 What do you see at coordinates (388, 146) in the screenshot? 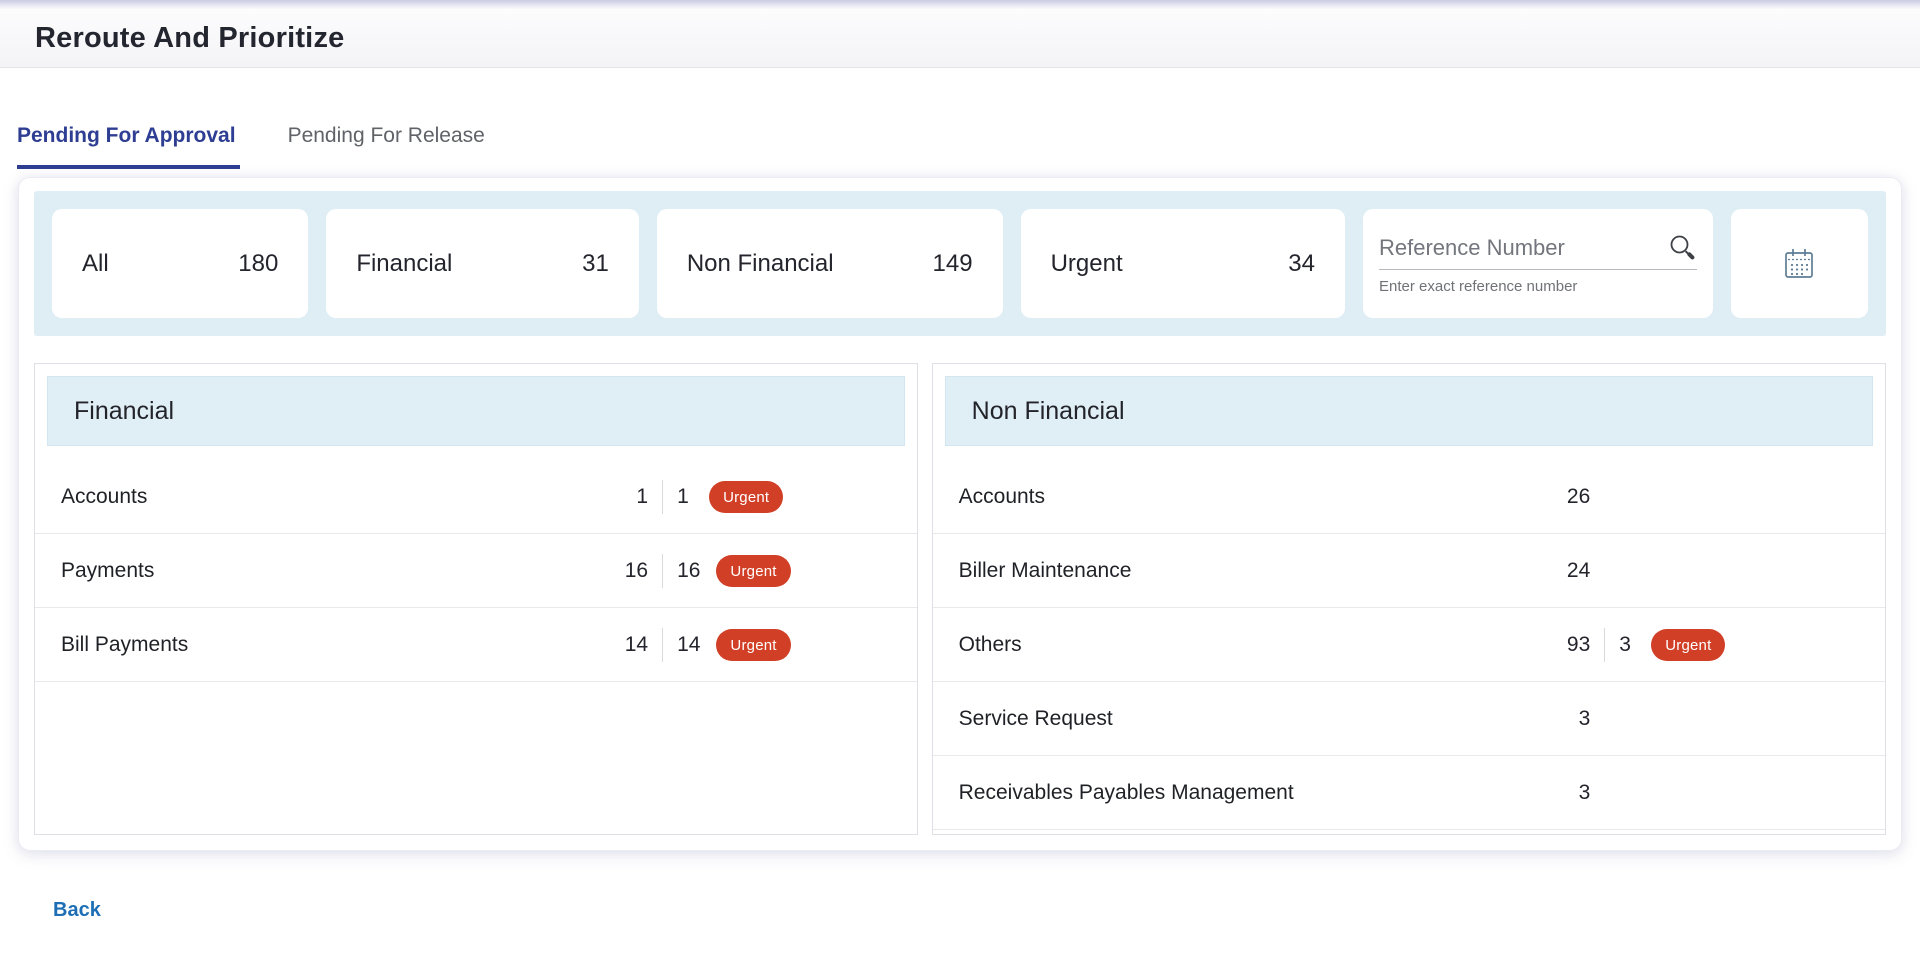
I see `tab-pending-for-release: Pending For Release` at bounding box center [388, 146].